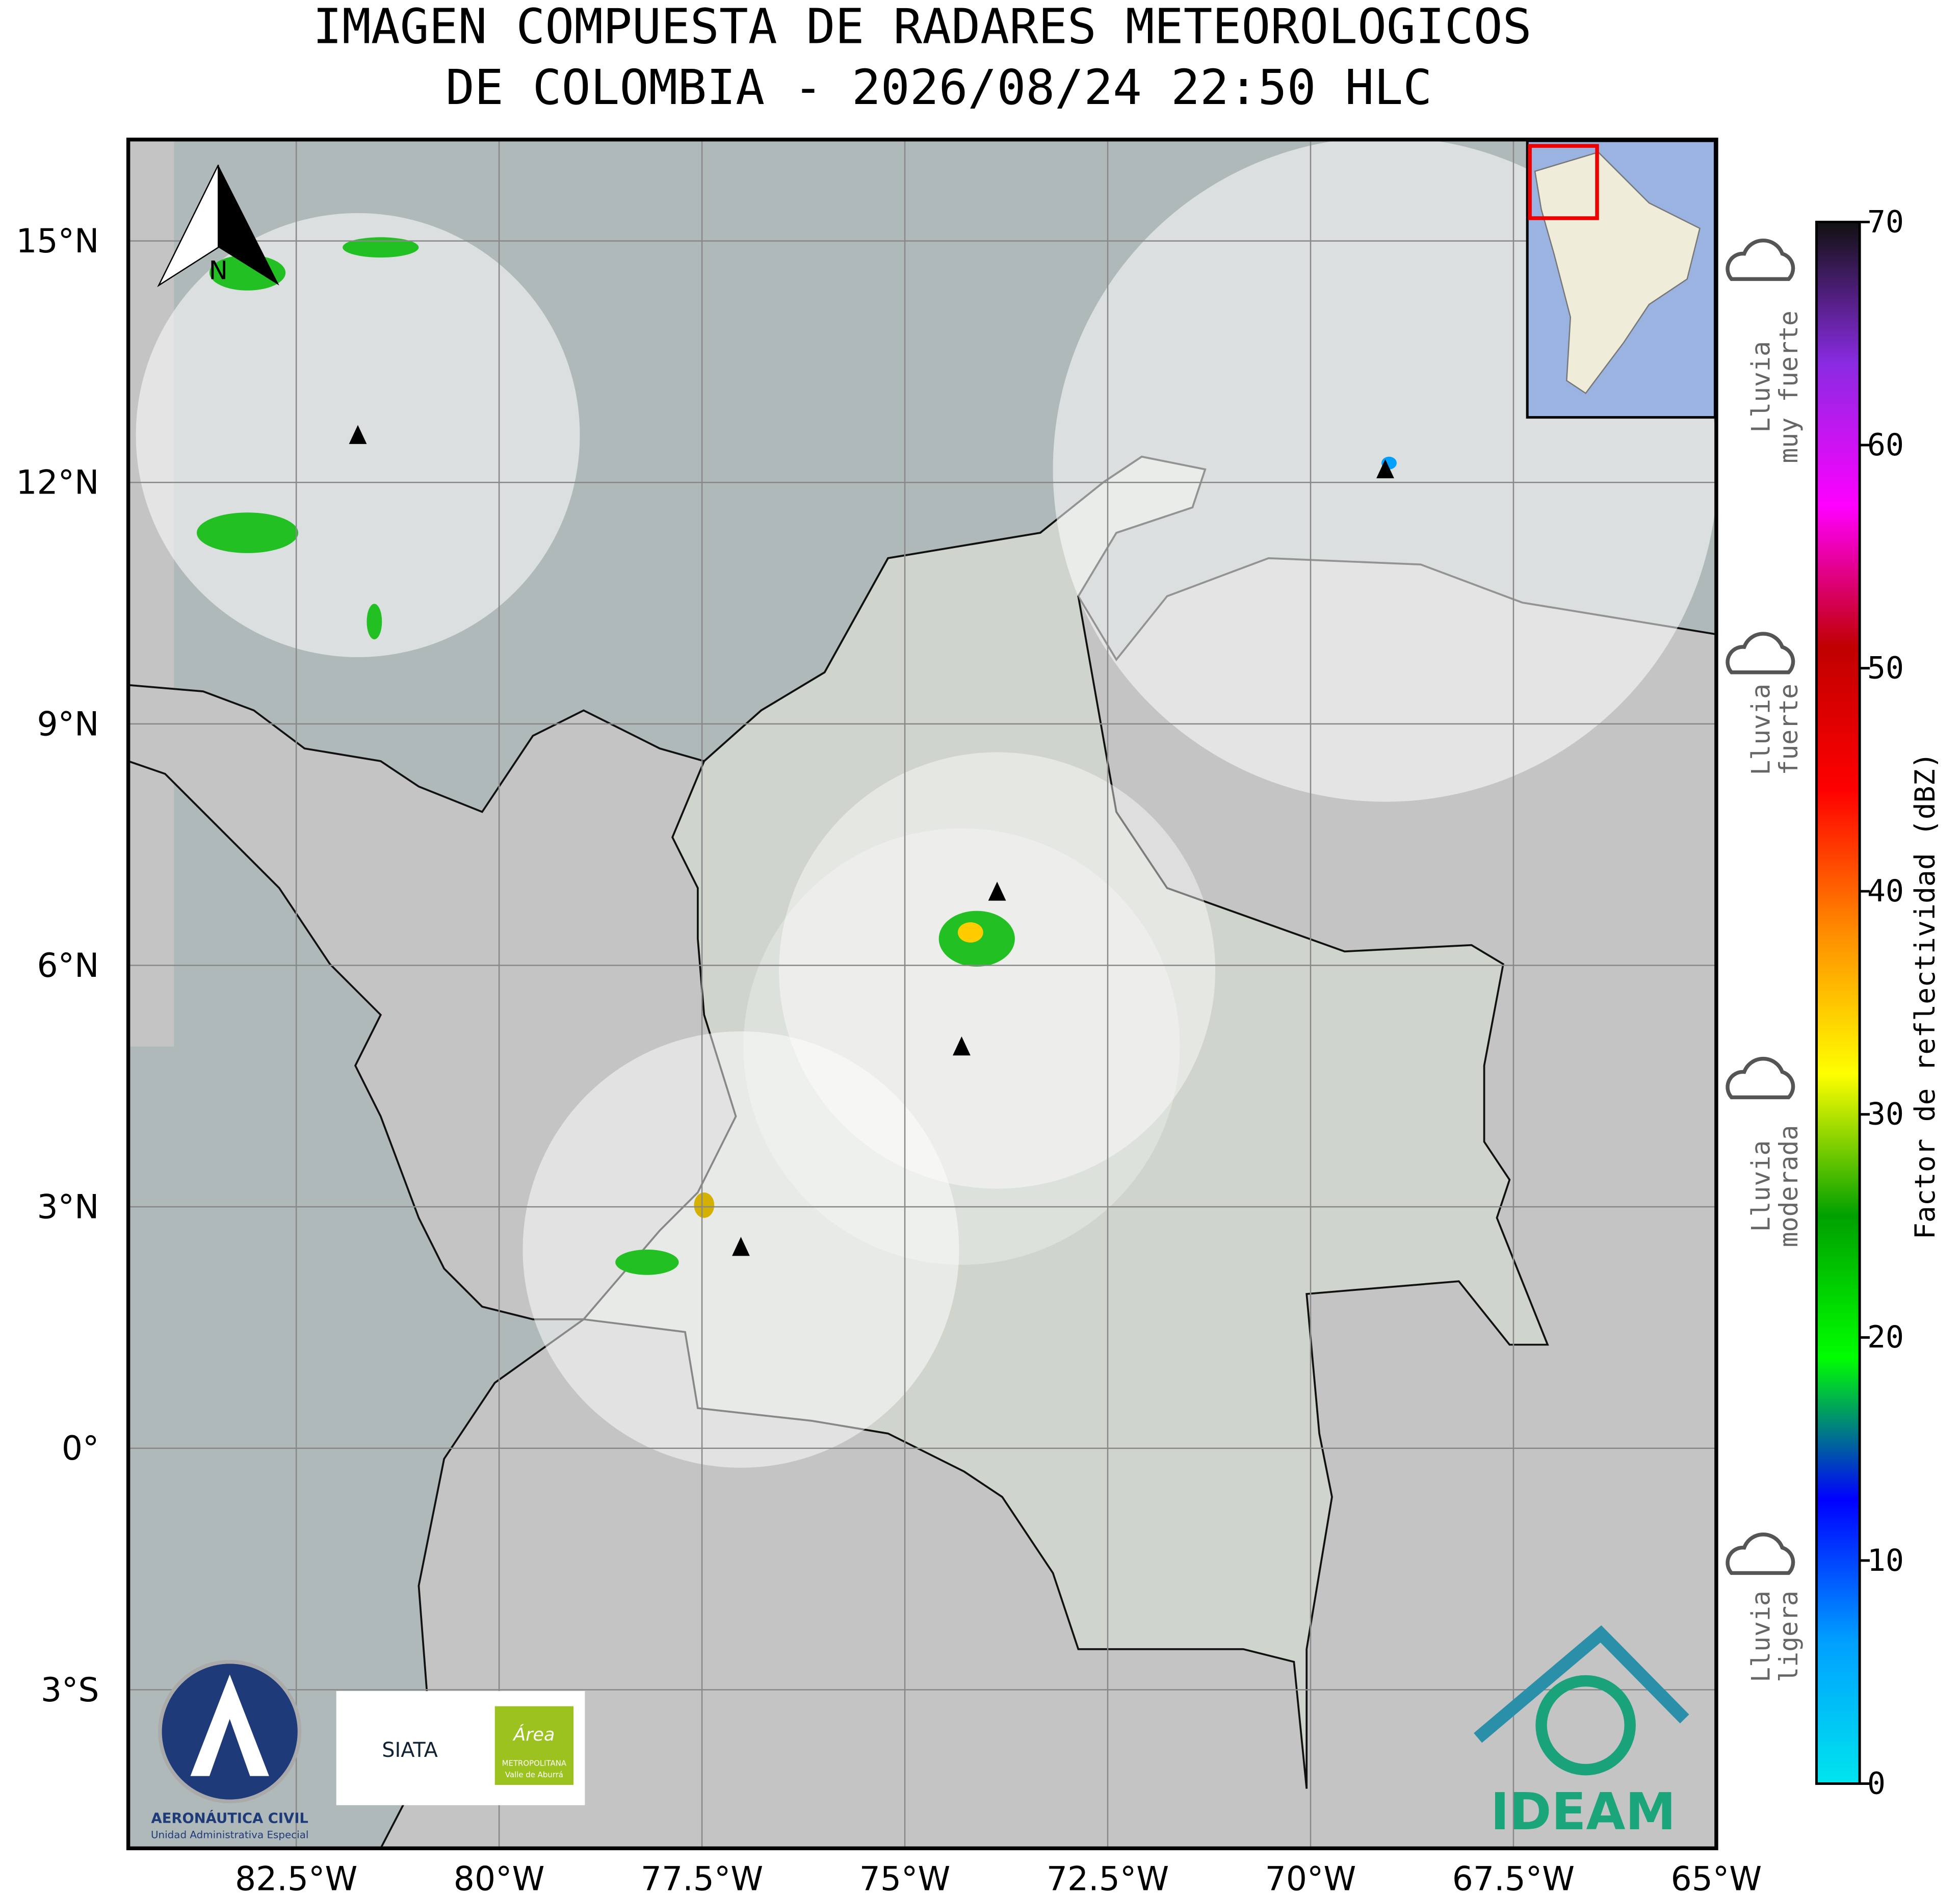 This screenshot has height=1894, width=1960. Describe the element at coordinates (702, 1876) in the screenshot. I see `x-tick-label: 77.5°W` at that location.